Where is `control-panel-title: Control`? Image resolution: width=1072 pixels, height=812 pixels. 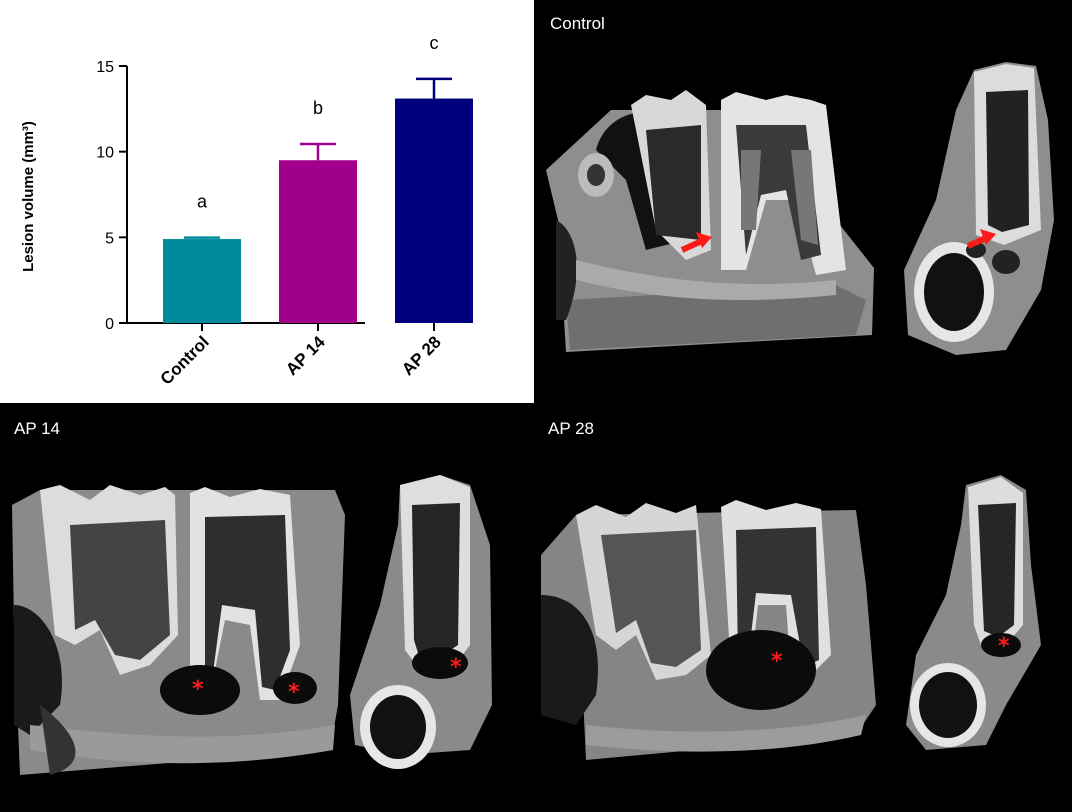 control-panel-title: Control is located at coordinates (577, 23).